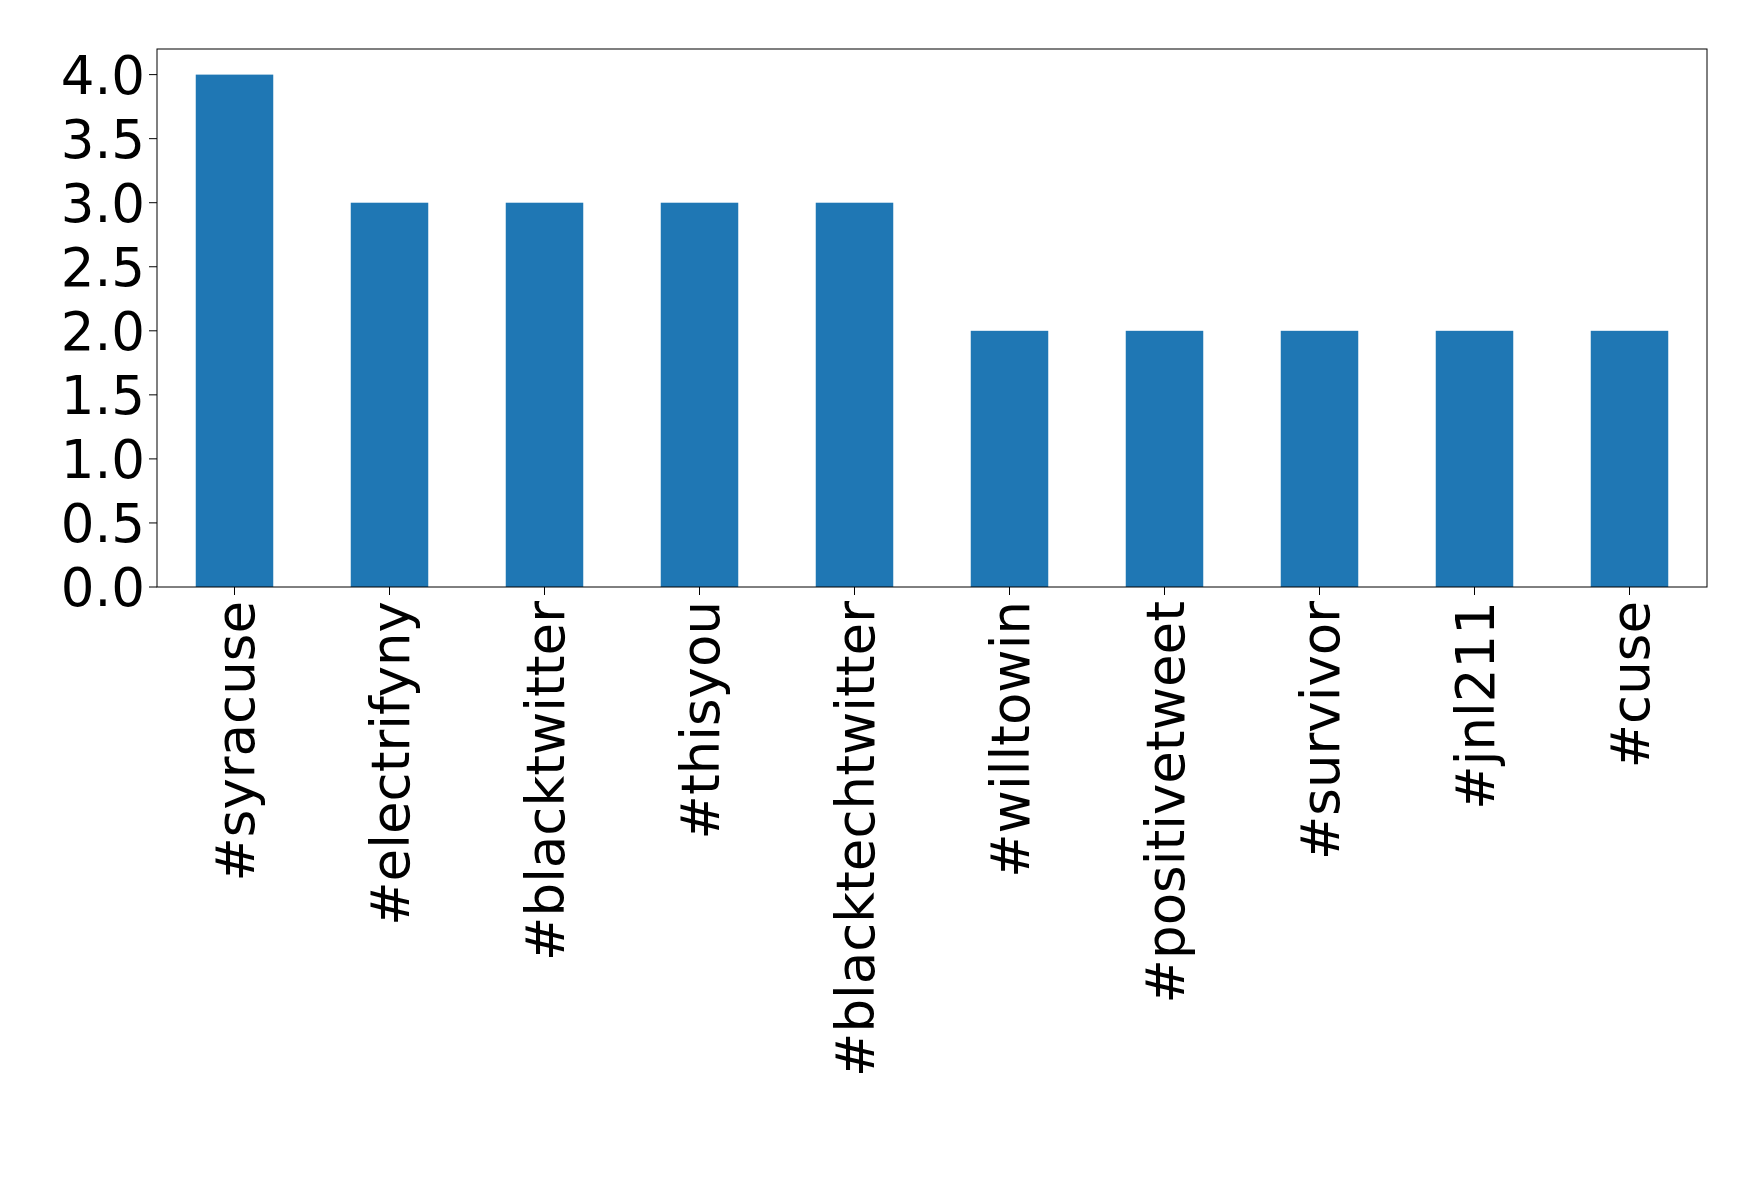 The width and height of the screenshot is (1739, 1190). I want to click on y-tick-label: 1.0, so click(102, 459).